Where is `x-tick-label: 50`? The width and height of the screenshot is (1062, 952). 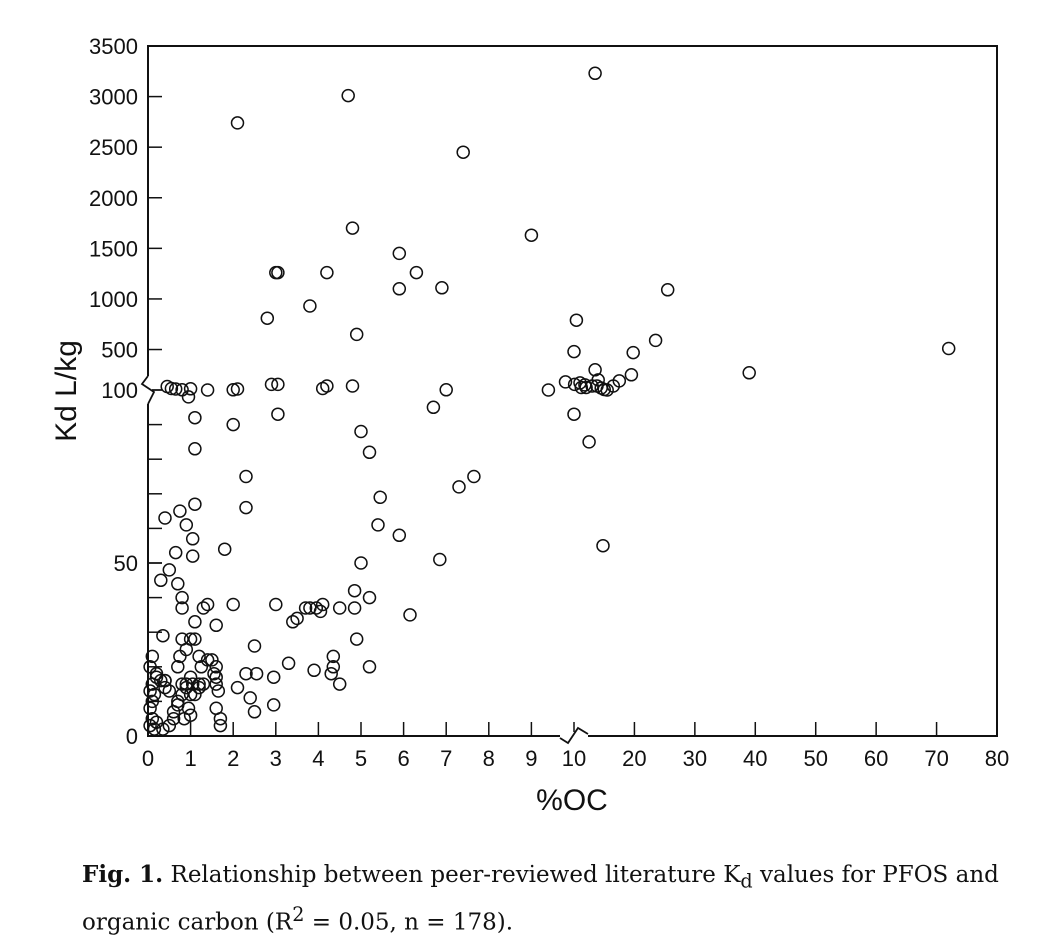 x-tick-label: 50 is located at coordinates (815, 758).